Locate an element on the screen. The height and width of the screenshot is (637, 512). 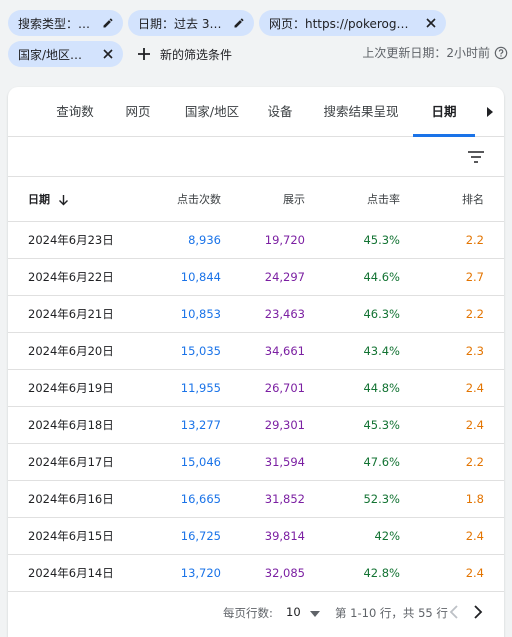
add-filter-button: 新的筛选条件 is located at coordinates (184, 54).